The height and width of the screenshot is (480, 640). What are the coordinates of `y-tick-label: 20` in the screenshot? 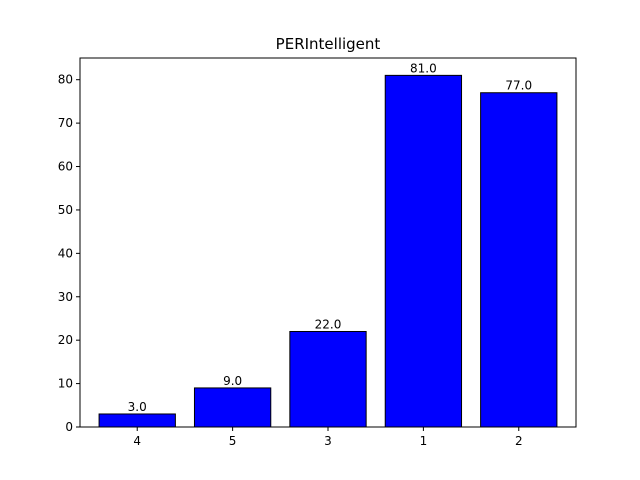 It's located at (65, 340).